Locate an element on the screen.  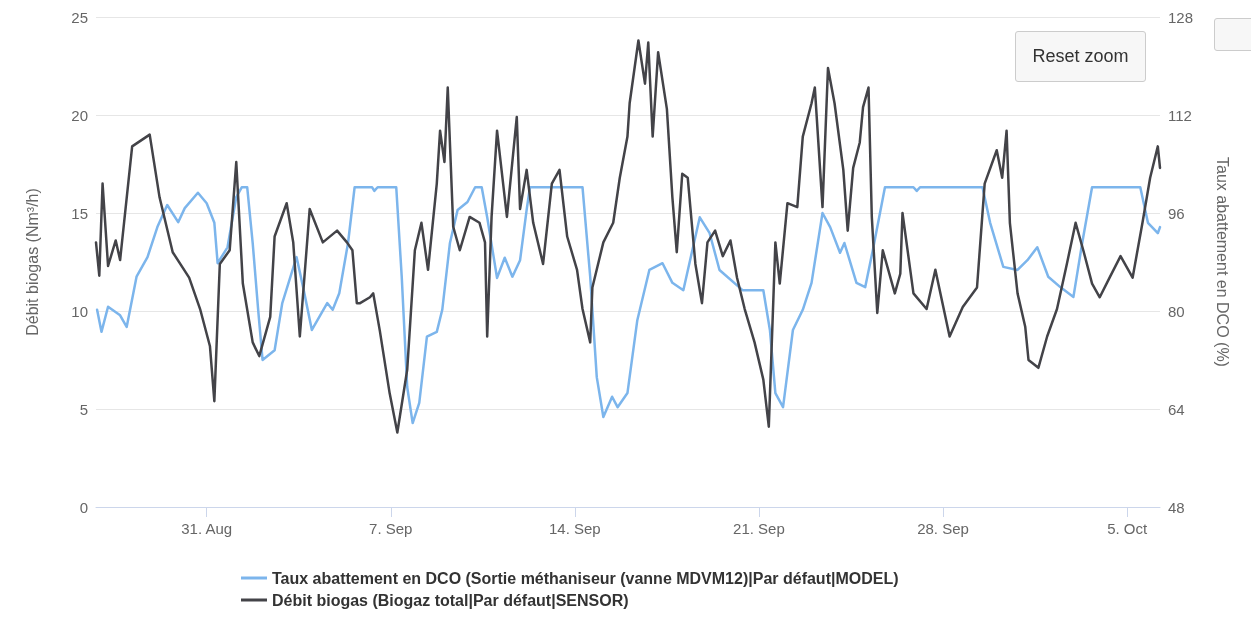
y2-tick-label: 64 is located at coordinates (1176, 409).